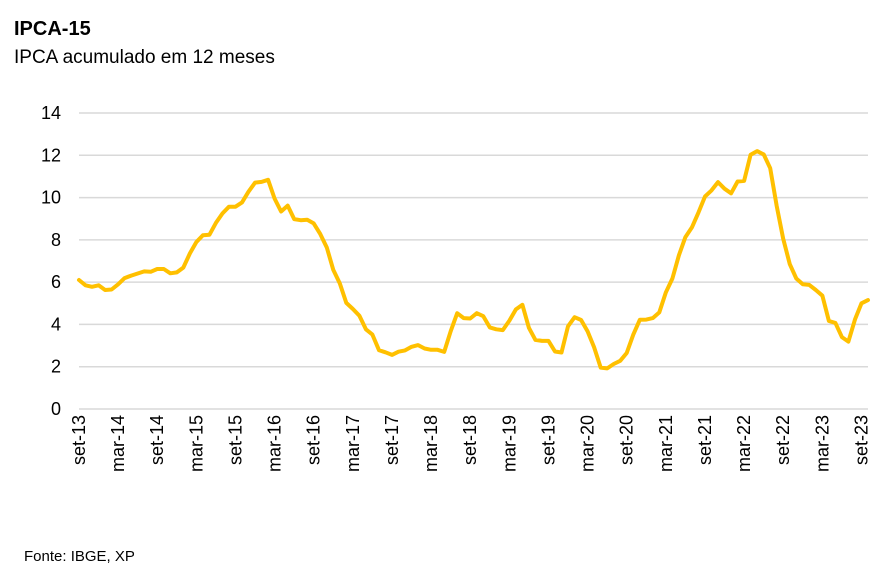 Image resolution: width=894 pixels, height=582 pixels. What do you see at coordinates (314, 440) in the screenshot?
I see `x-tick-label: set-16` at bounding box center [314, 440].